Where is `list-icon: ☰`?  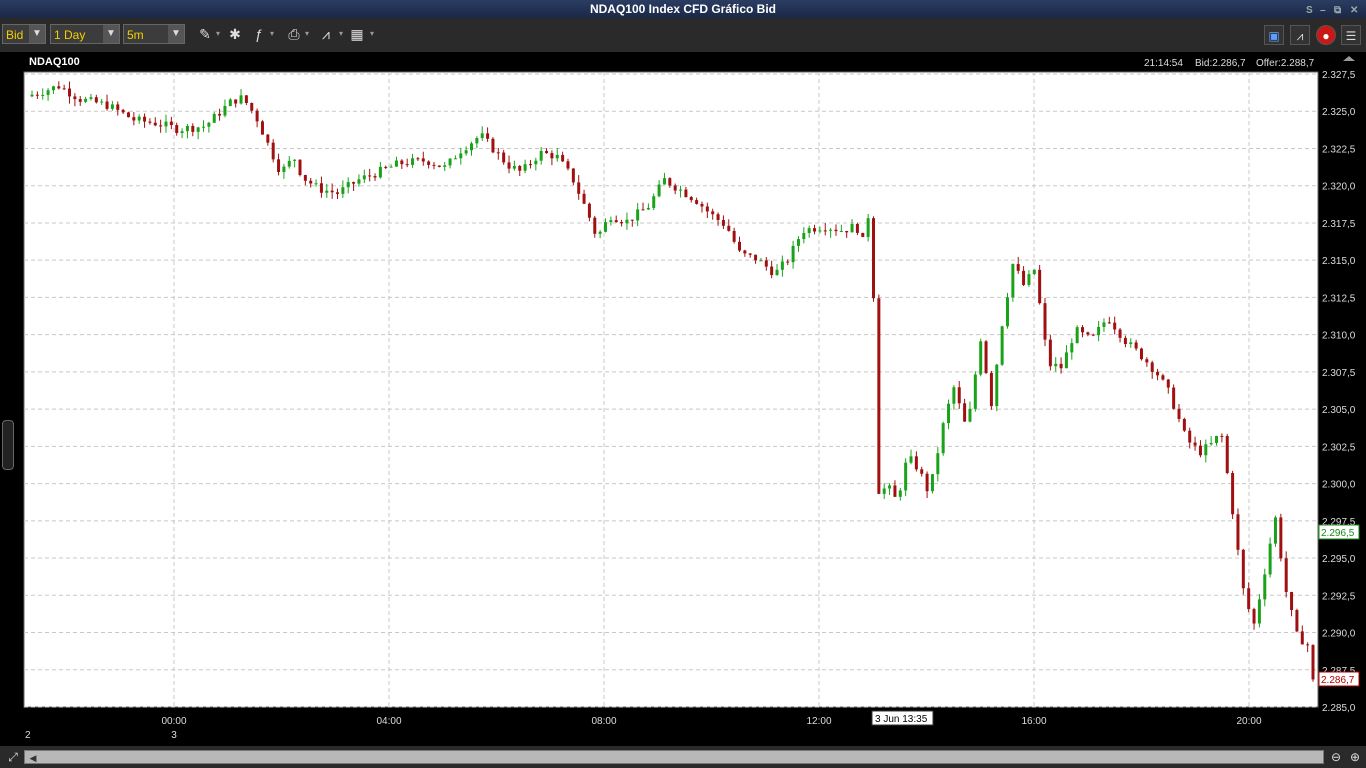
list-icon: ☰ is located at coordinates (1351, 35).